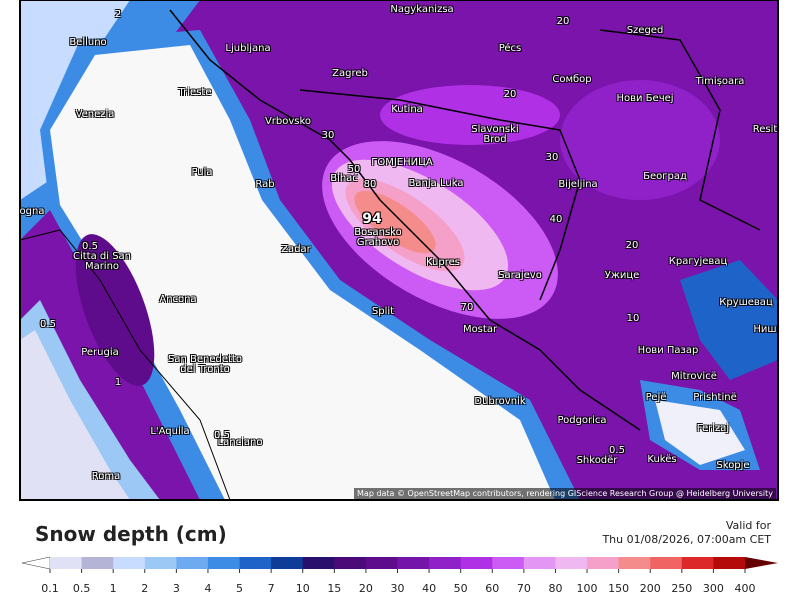  What do you see at coordinates (555, 588) in the screenshot?
I see `colorbar-tick-label: 80` at bounding box center [555, 588].